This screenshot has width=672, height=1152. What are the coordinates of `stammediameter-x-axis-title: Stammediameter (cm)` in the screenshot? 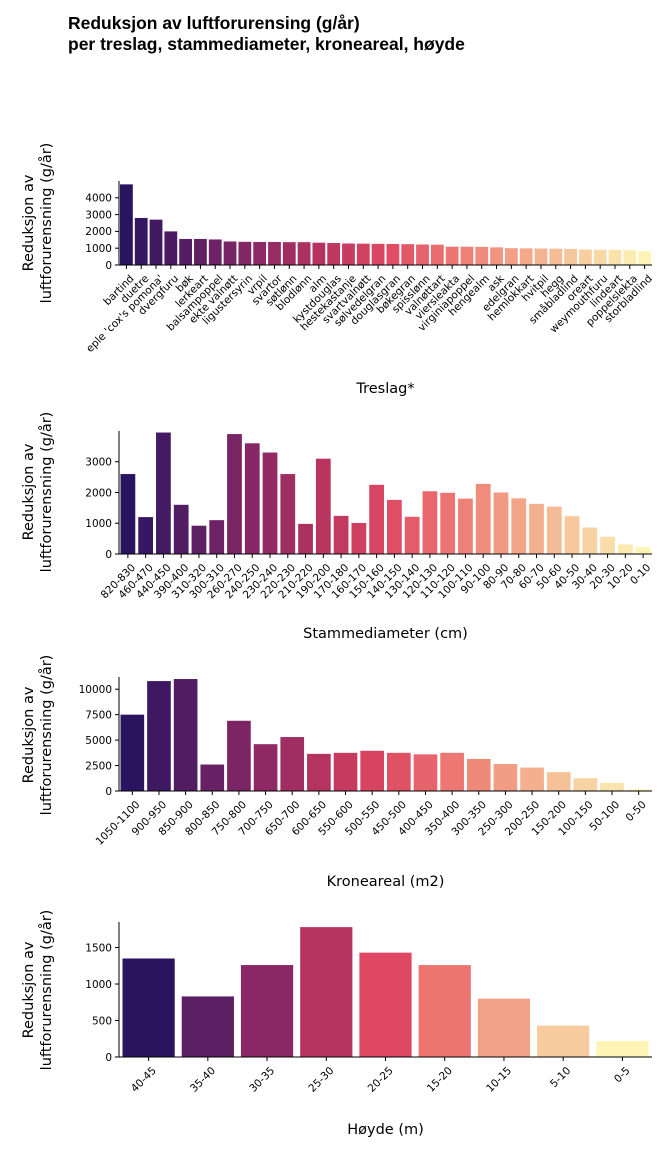 It's located at (385, 634).